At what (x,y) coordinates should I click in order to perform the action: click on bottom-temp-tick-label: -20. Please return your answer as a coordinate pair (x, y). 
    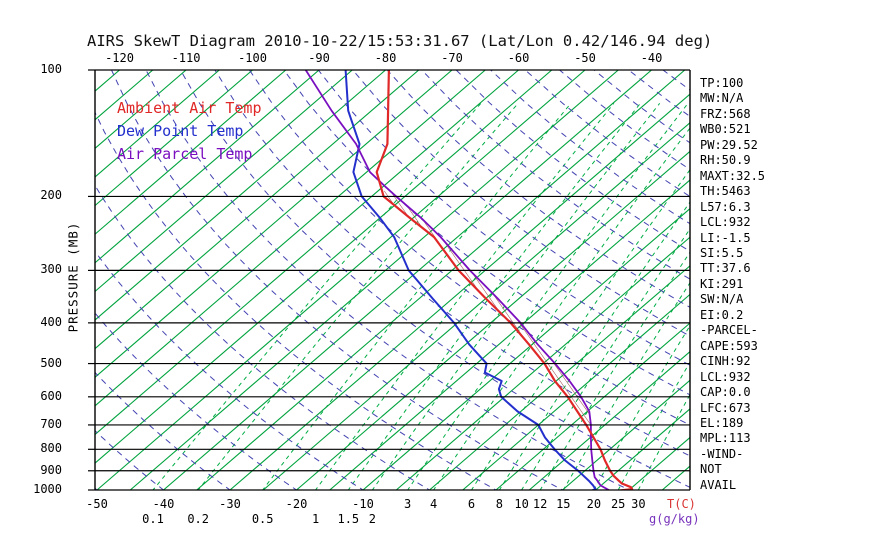
    Looking at the image, I should click on (296, 504).